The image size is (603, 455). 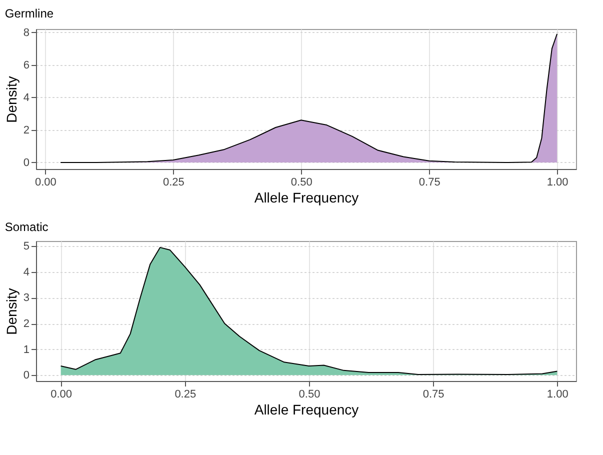 I want to click on y-tick-label: 6, so click(x=26, y=65).